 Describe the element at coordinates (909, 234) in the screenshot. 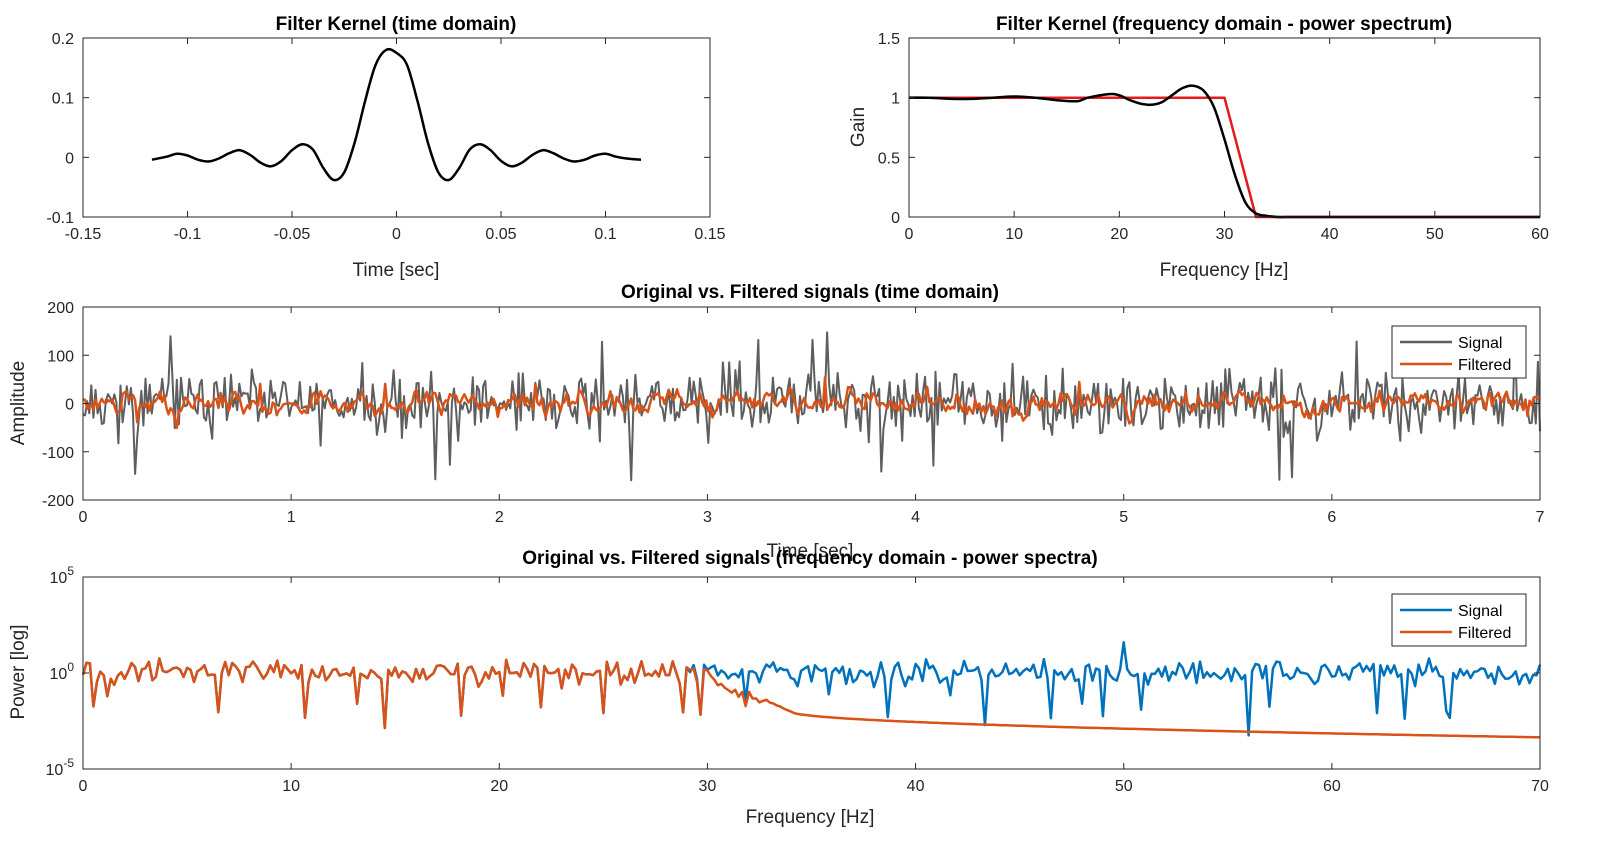

I see `kernel-freq-xtick-label: 0` at that location.